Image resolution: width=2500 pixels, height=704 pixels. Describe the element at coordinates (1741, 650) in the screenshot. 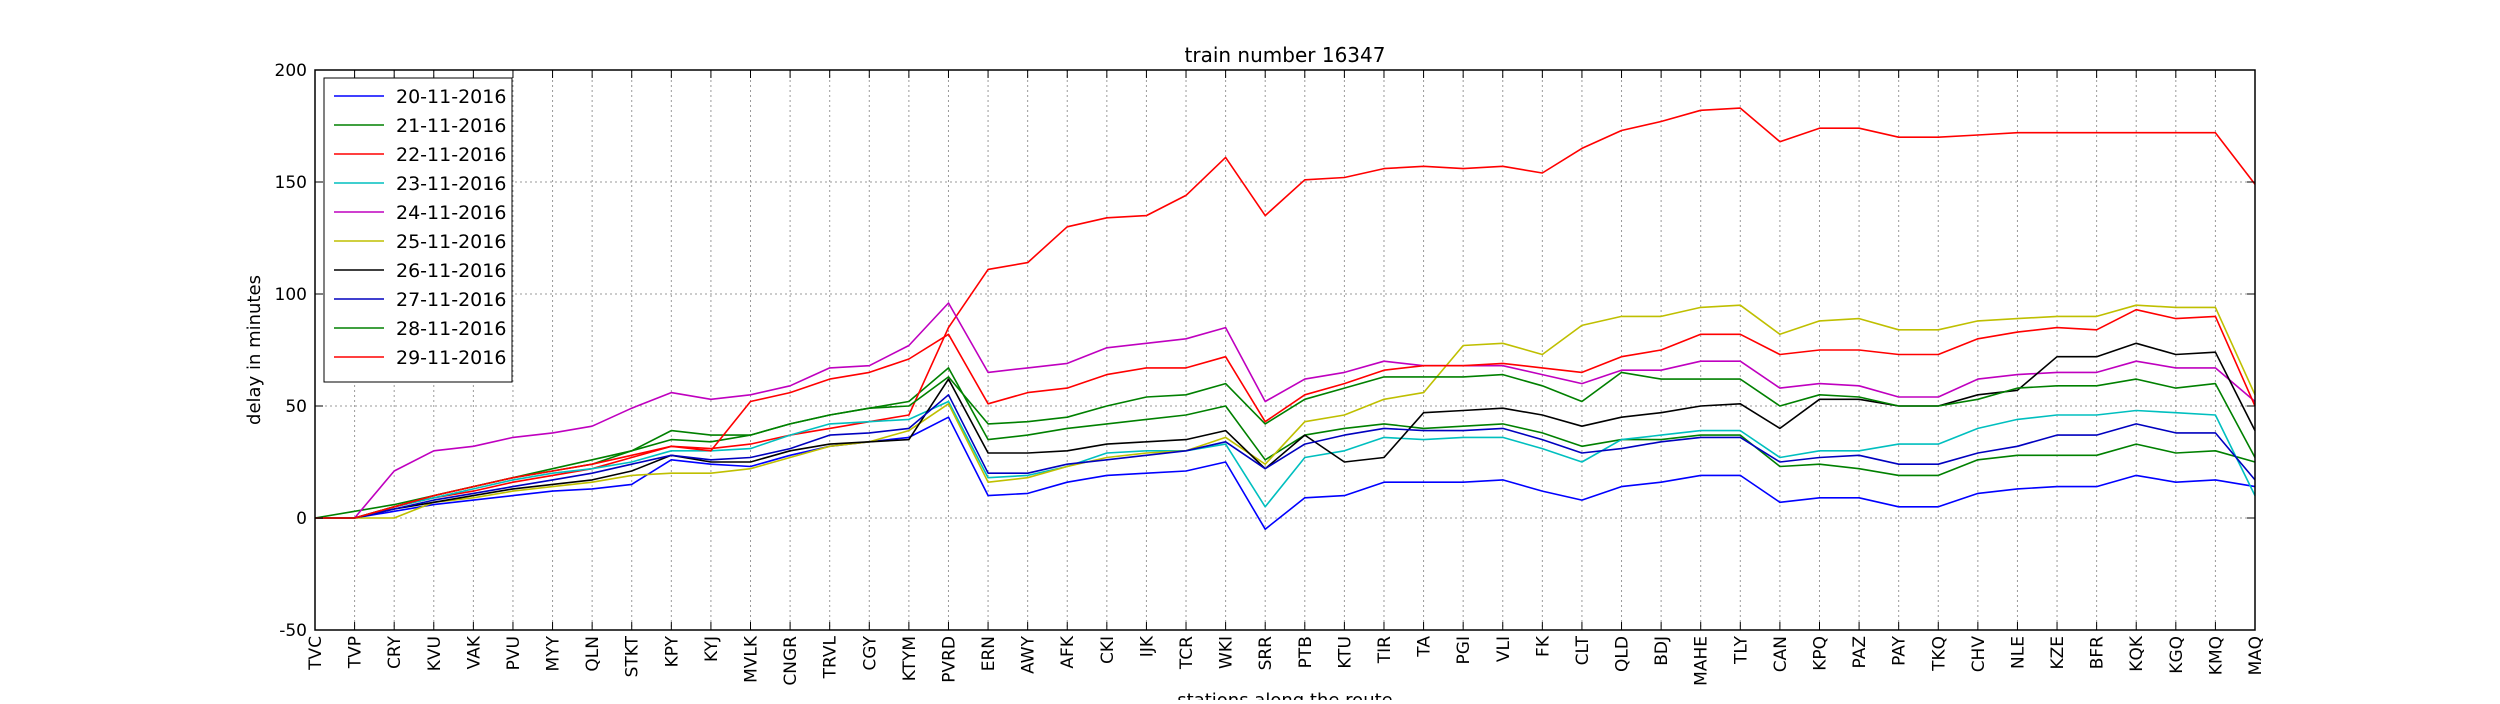

I see `x-tick-label: TLY` at that location.